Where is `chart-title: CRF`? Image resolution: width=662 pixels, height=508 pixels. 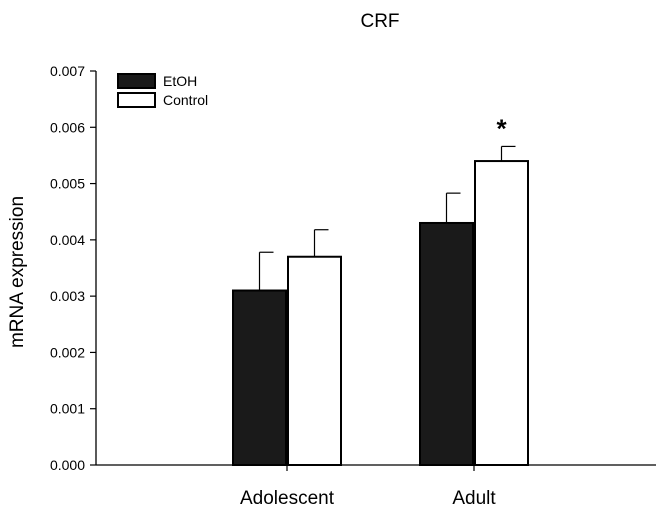 chart-title: CRF is located at coordinates (379, 21).